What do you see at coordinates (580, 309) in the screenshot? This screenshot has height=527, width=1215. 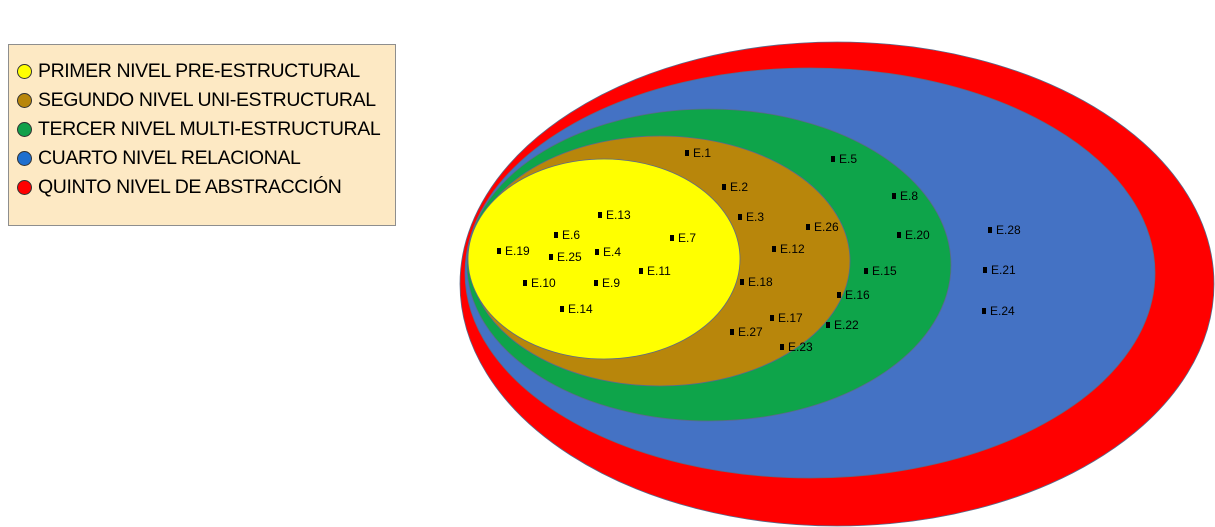 I see `point-label: E.14` at bounding box center [580, 309].